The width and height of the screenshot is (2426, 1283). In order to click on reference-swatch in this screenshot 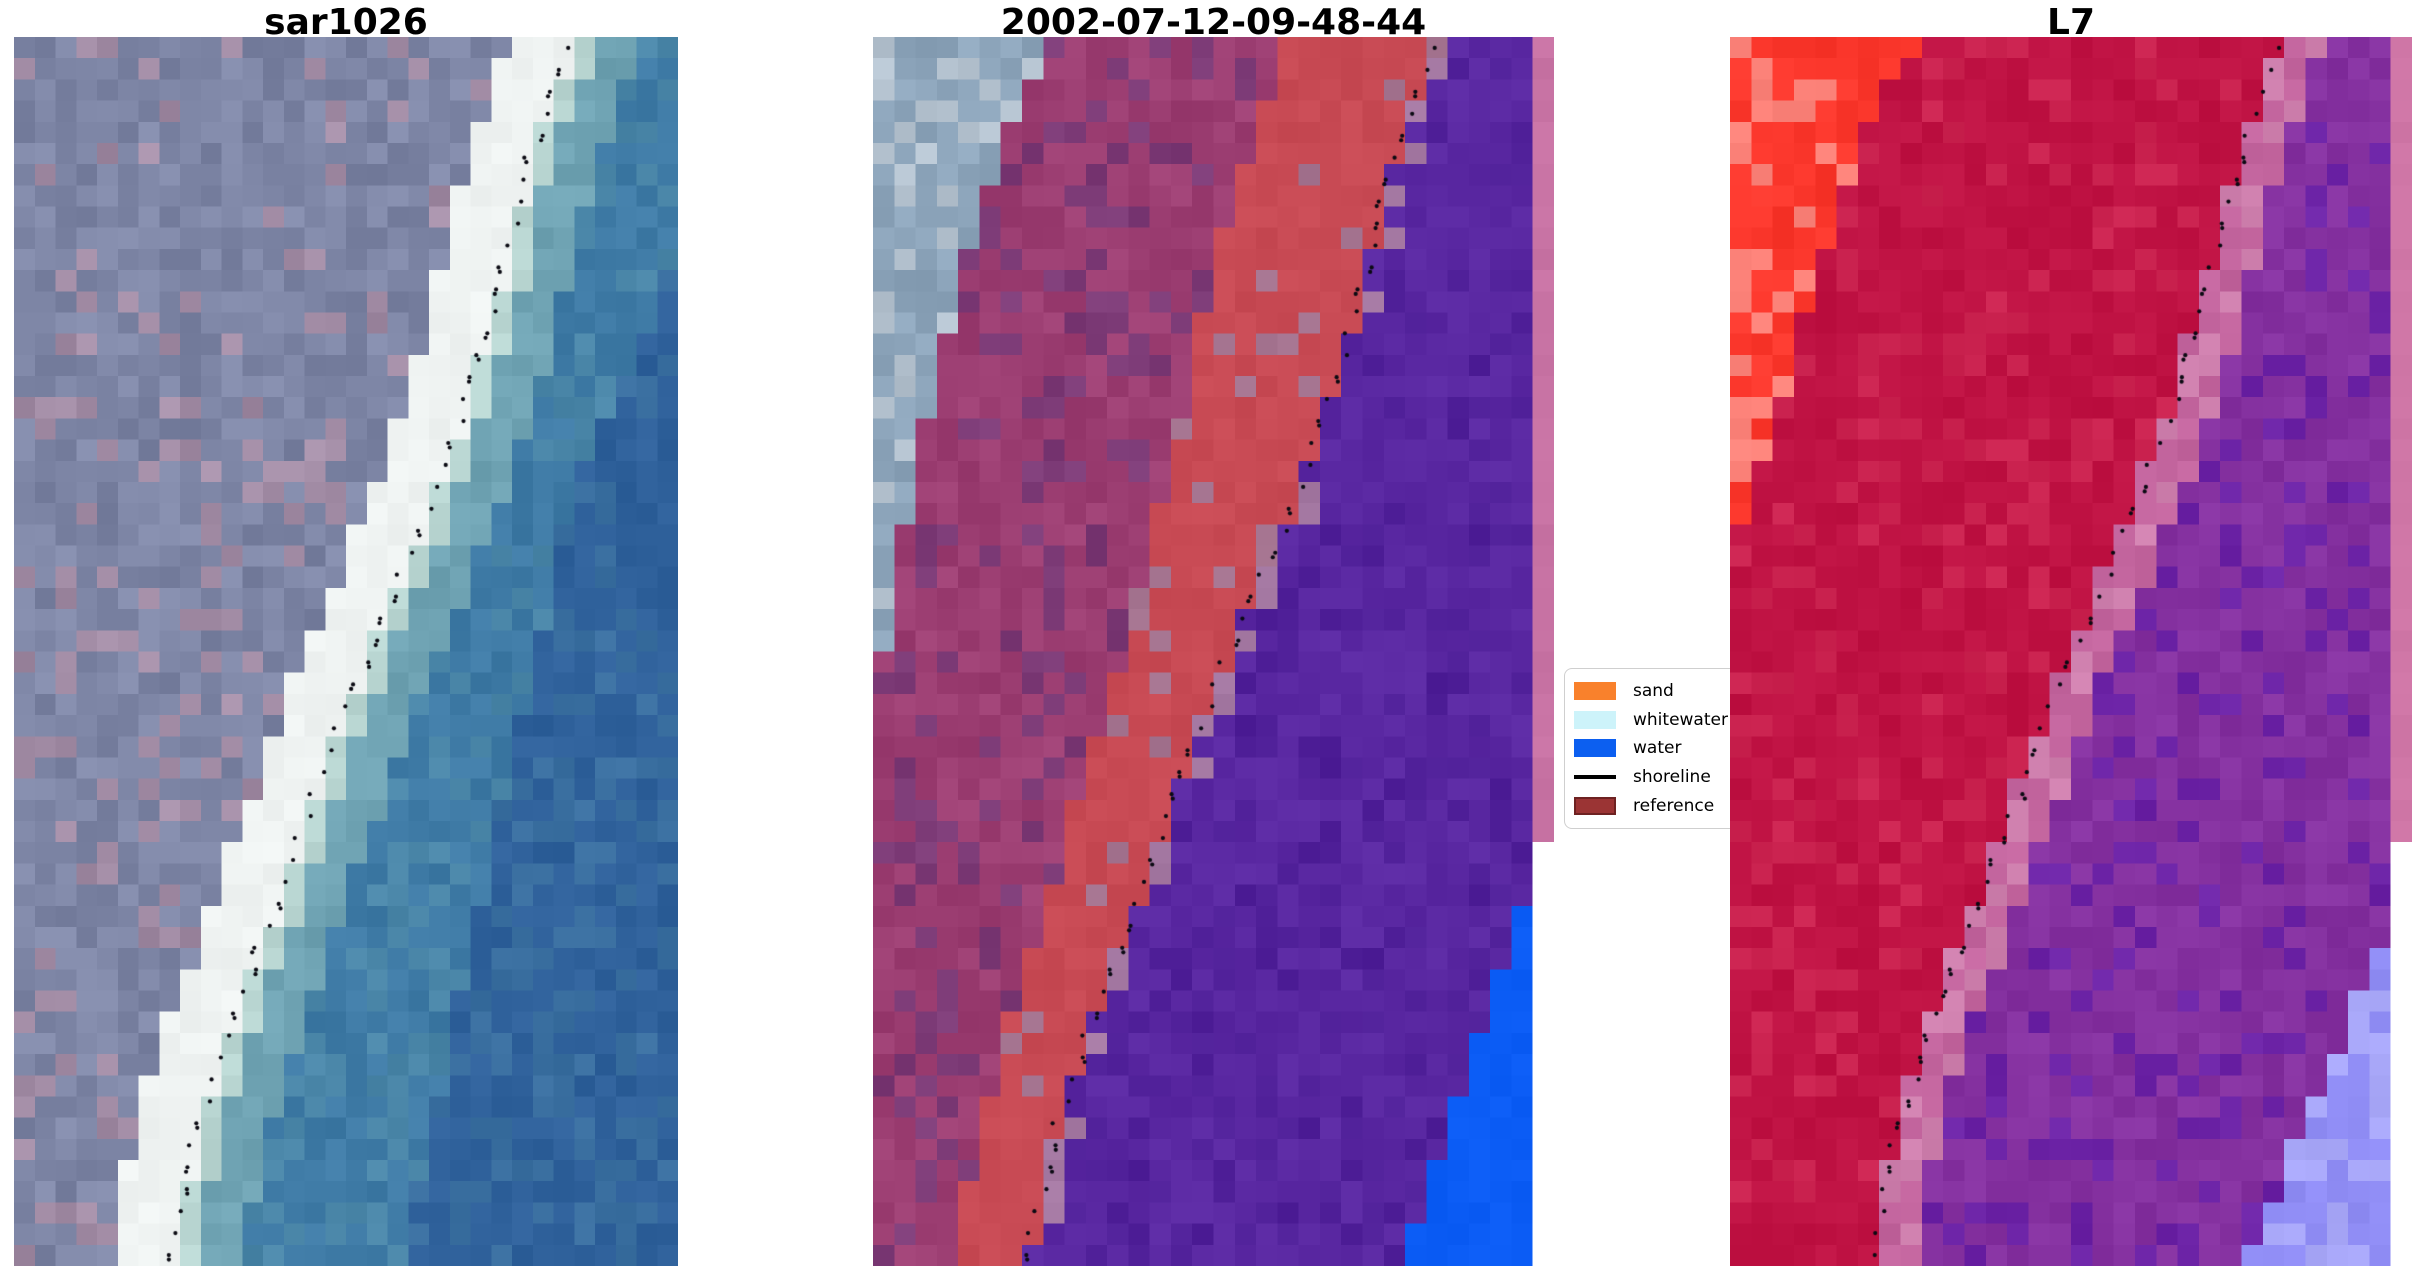, I will do `click(1595, 805)`.